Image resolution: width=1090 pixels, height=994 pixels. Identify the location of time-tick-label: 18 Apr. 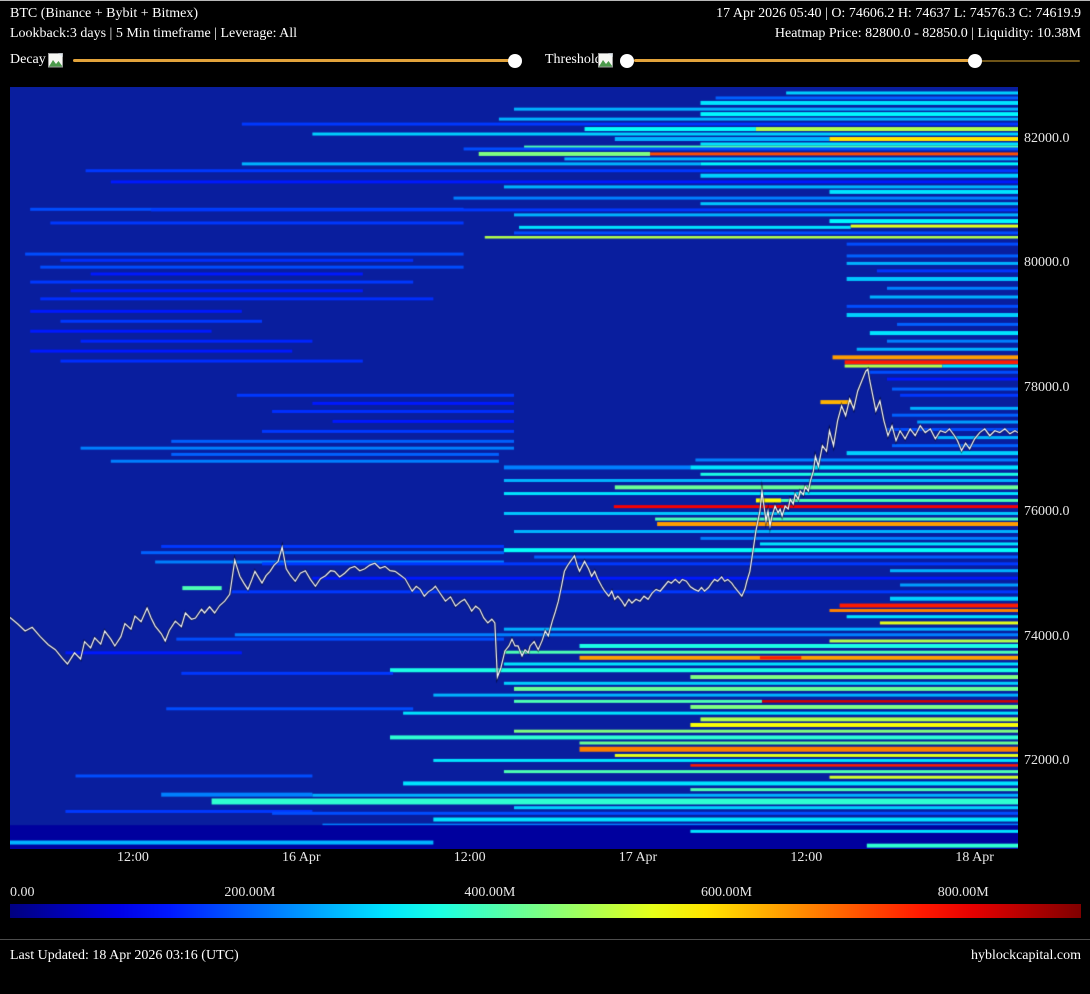
(974, 857).